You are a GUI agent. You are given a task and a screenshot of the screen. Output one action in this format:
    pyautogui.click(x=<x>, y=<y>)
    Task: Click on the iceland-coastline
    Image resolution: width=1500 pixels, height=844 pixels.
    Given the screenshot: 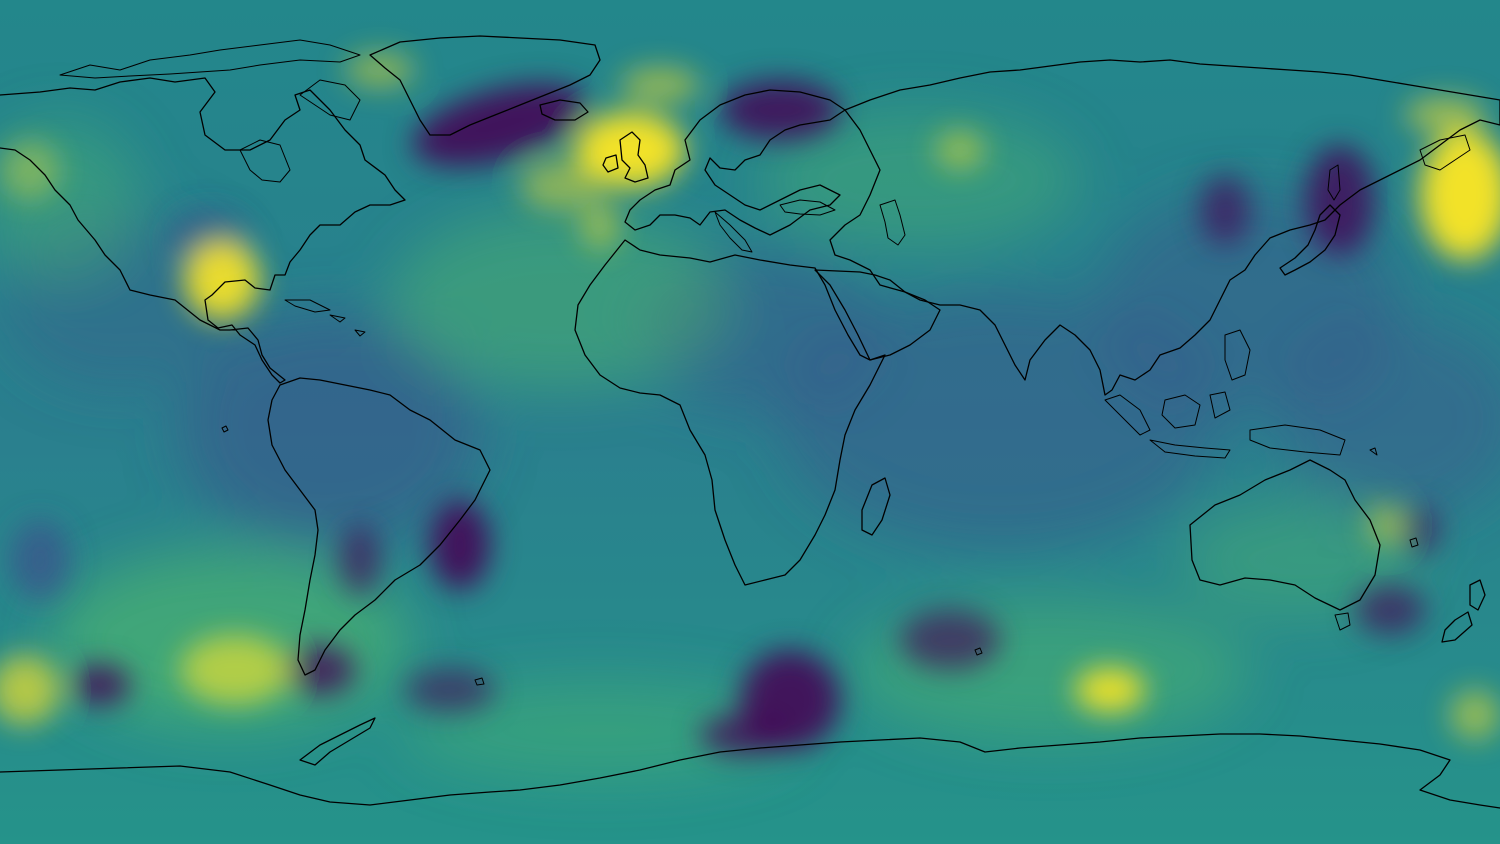 What is the action you would take?
    pyautogui.click(x=564, y=110)
    